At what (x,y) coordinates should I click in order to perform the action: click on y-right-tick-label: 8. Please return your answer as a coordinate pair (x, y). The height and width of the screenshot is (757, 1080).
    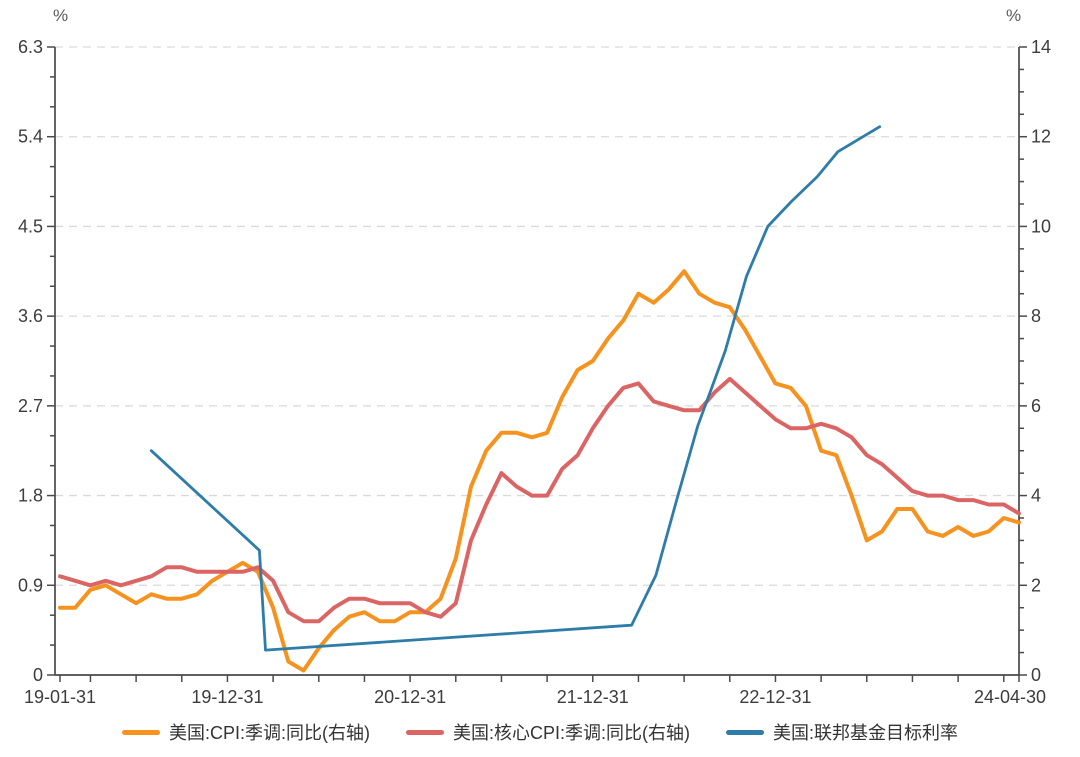
    Looking at the image, I should click on (1036, 316).